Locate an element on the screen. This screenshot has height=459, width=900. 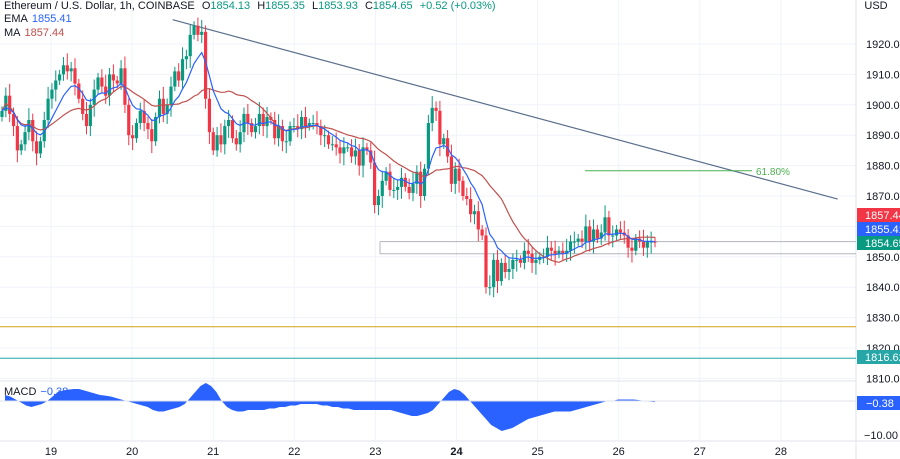
time-tick-26: 26 is located at coordinates (619, 452).